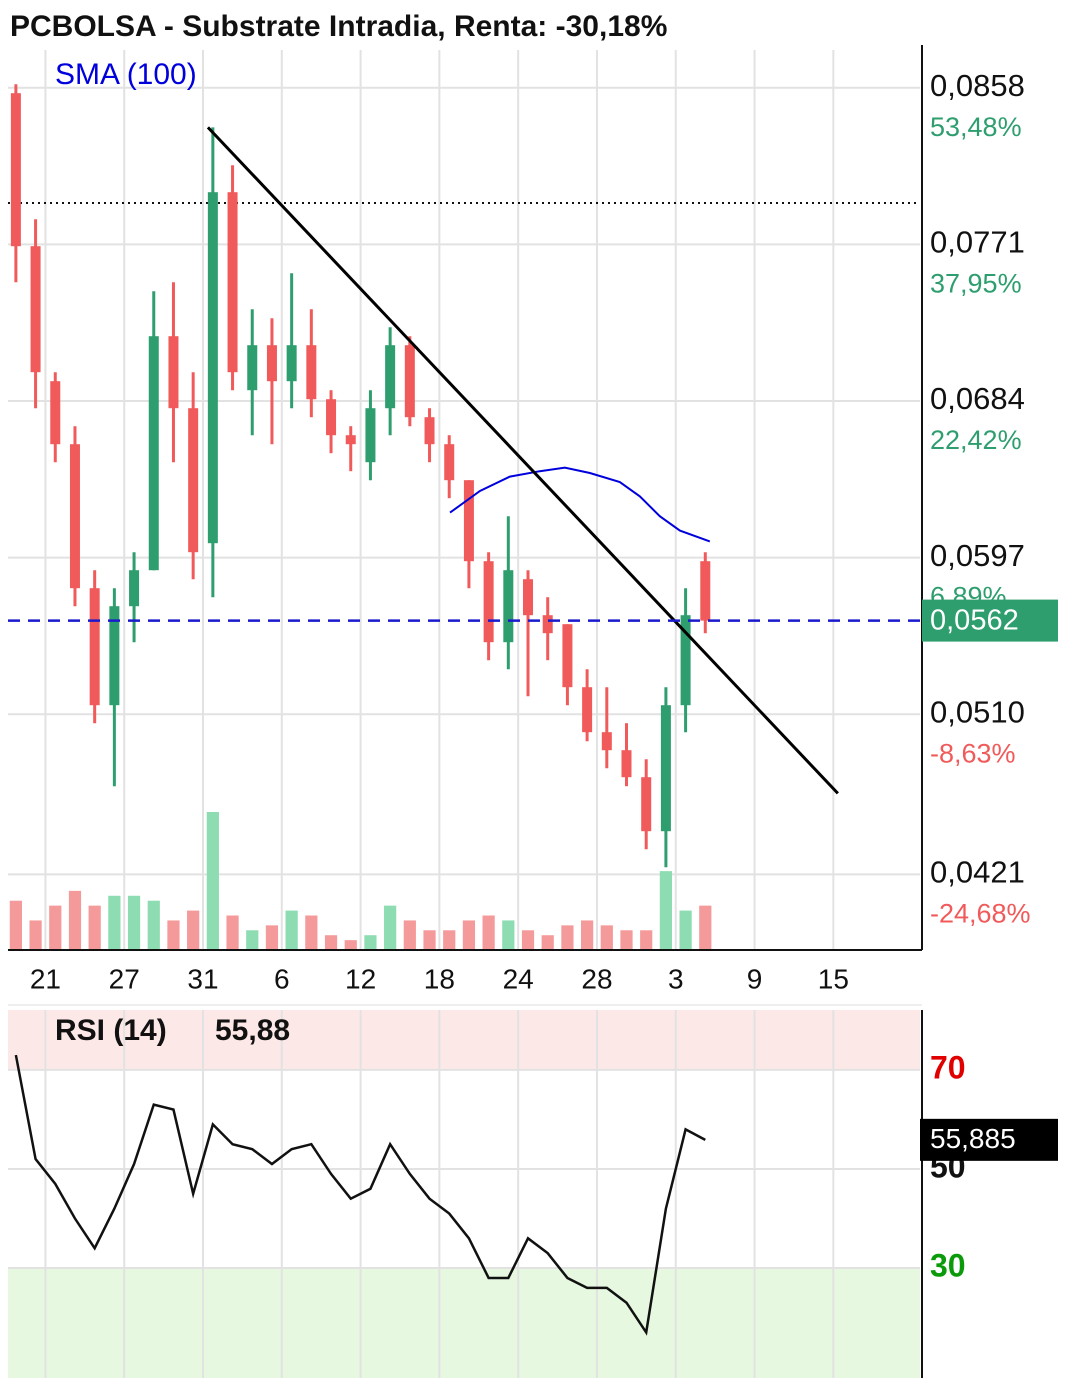  Describe the element at coordinates (596, 978) in the screenshot. I see `x-tick-label: 28` at that location.